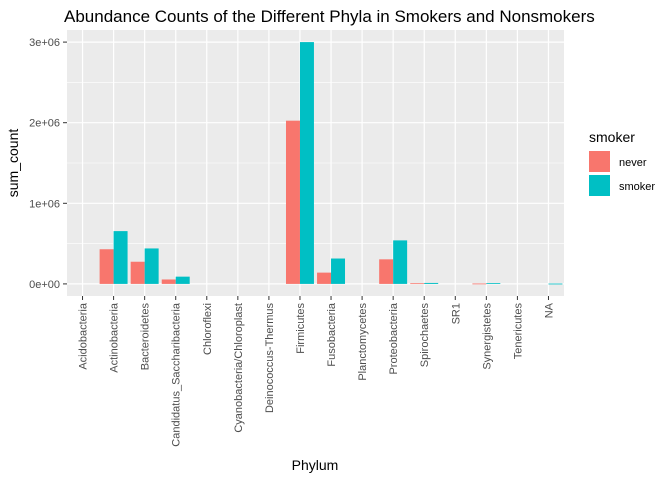  What do you see at coordinates (44, 285) in the screenshot?
I see `y-tick-label: 0e+00` at bounding box center [44, 285].